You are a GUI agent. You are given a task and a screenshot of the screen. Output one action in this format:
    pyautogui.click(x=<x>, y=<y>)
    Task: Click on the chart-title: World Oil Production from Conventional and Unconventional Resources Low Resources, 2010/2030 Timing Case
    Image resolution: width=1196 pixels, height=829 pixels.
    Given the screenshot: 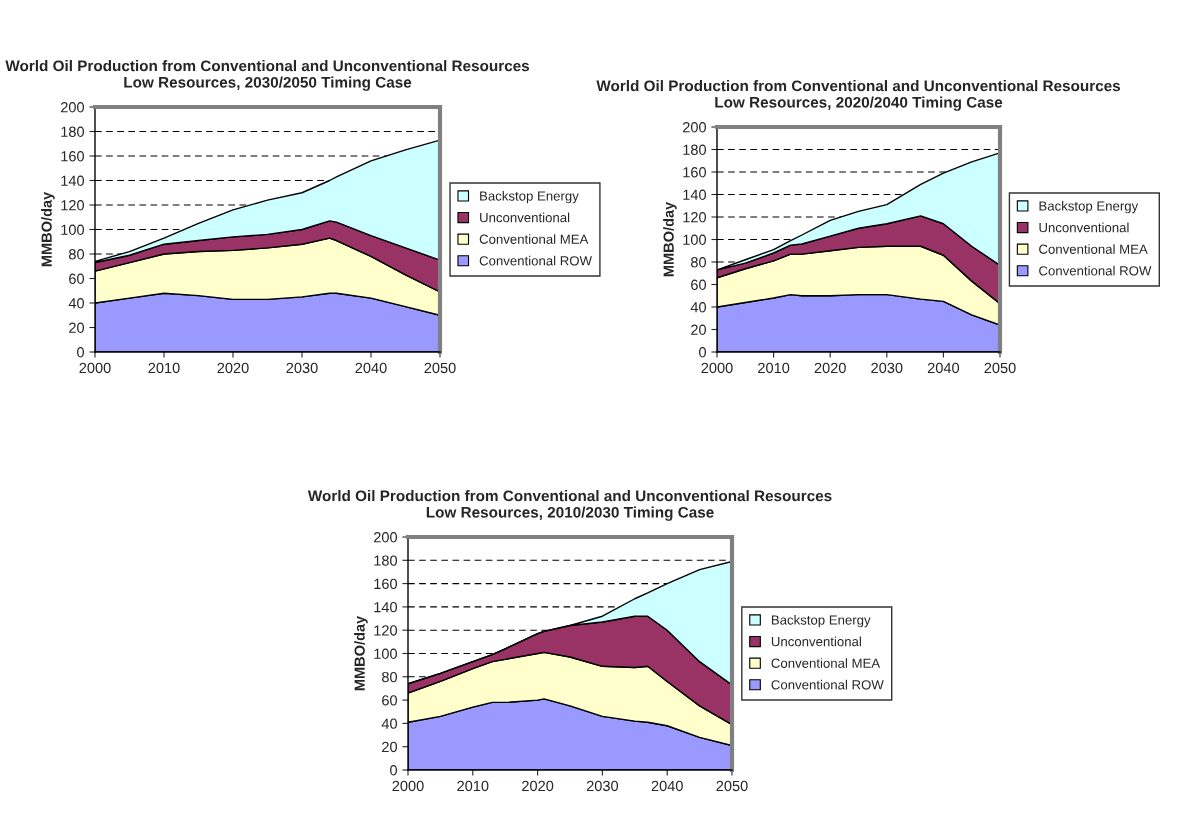 What is the action you would take?
    pyautogui.click(x=569, y=505)
    